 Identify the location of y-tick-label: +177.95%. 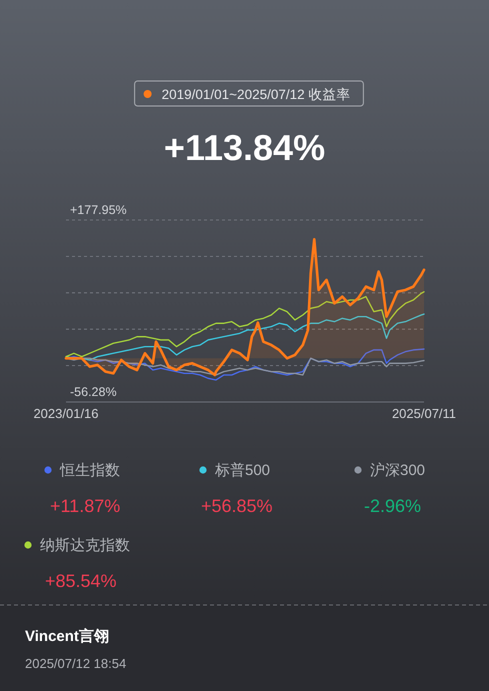
(98, 210).